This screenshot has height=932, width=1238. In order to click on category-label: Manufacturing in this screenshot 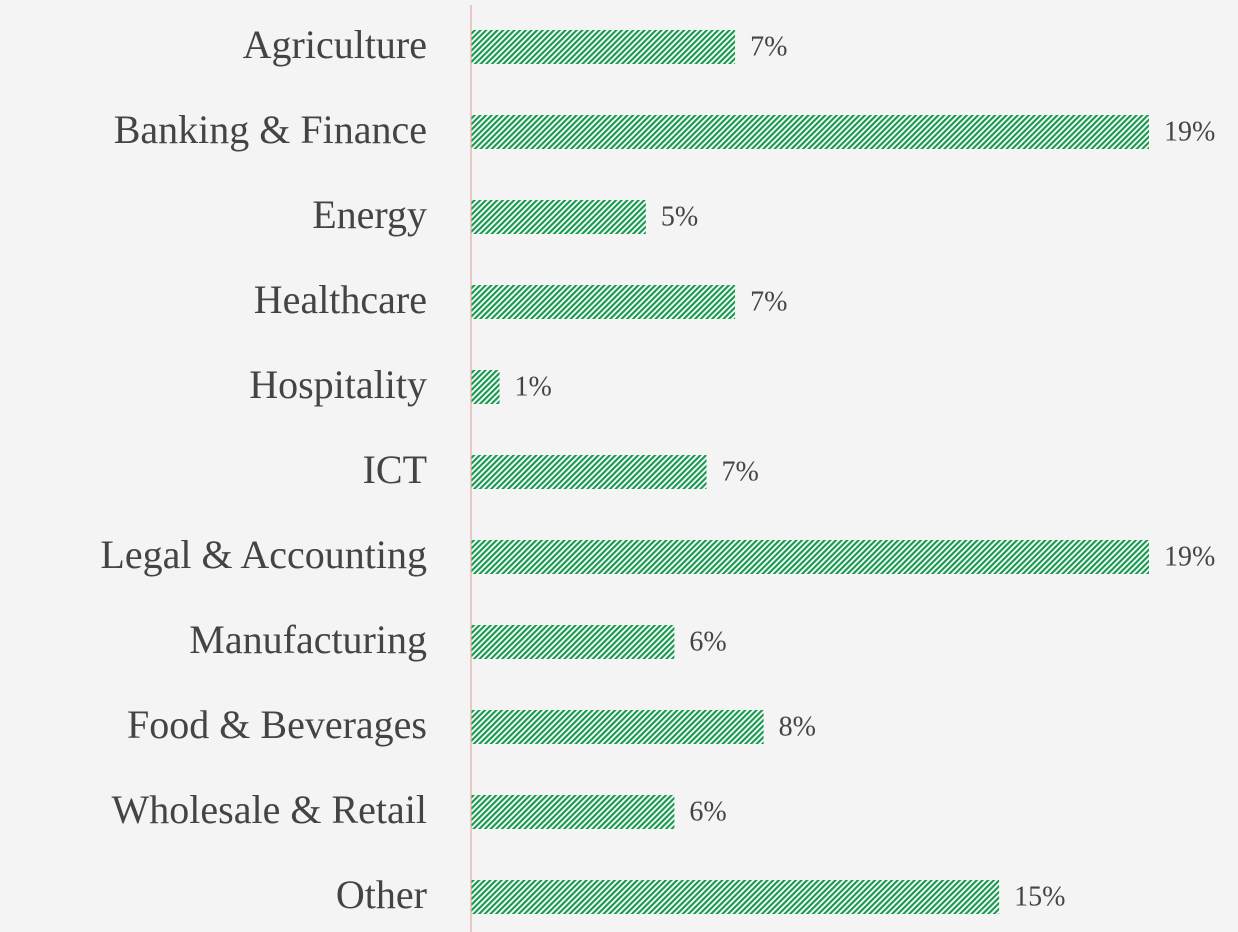, I will do `click(308, 639)`.